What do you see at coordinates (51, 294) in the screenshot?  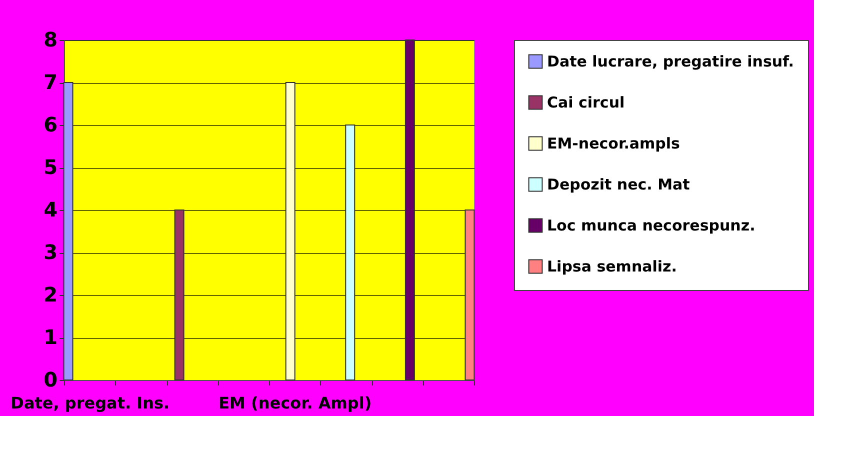 I see `y-tick-label: 2` at bounding box center [51, 294].